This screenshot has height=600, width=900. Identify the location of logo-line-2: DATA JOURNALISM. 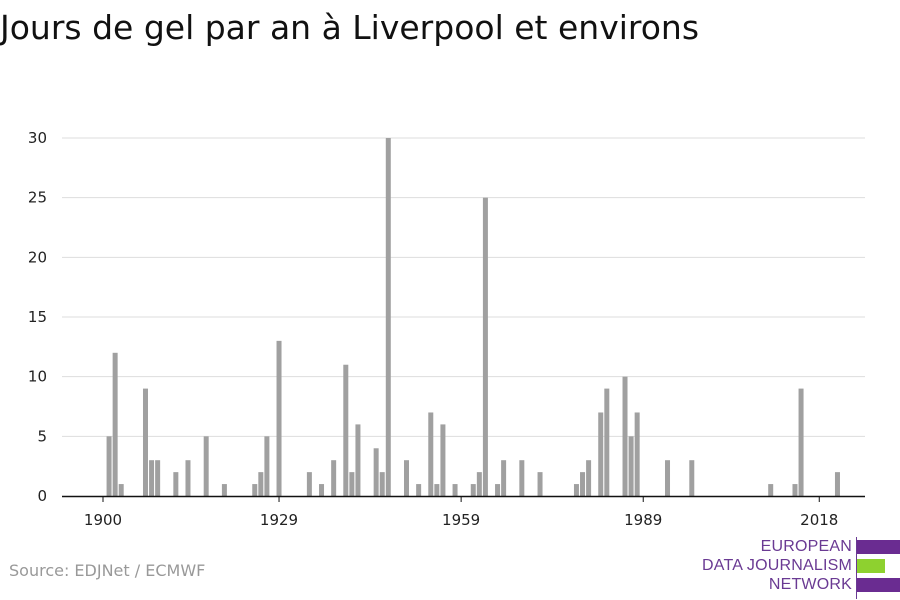
(777, 565).